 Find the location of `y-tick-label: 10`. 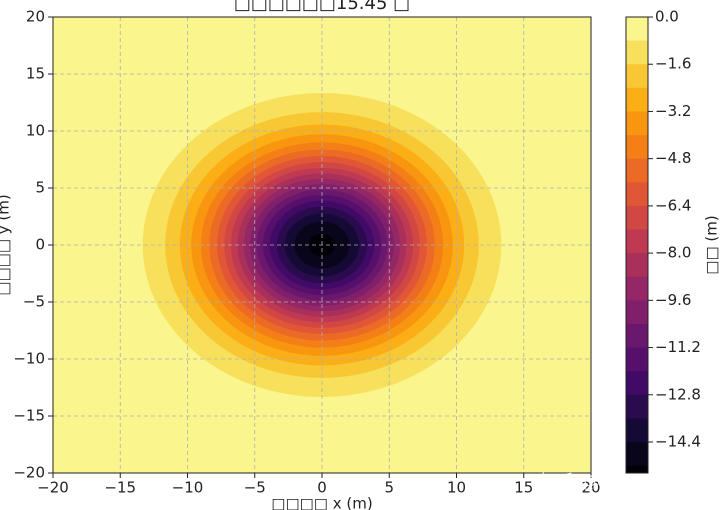

y-tick-label: 10 is located at coordinates (35, 131).